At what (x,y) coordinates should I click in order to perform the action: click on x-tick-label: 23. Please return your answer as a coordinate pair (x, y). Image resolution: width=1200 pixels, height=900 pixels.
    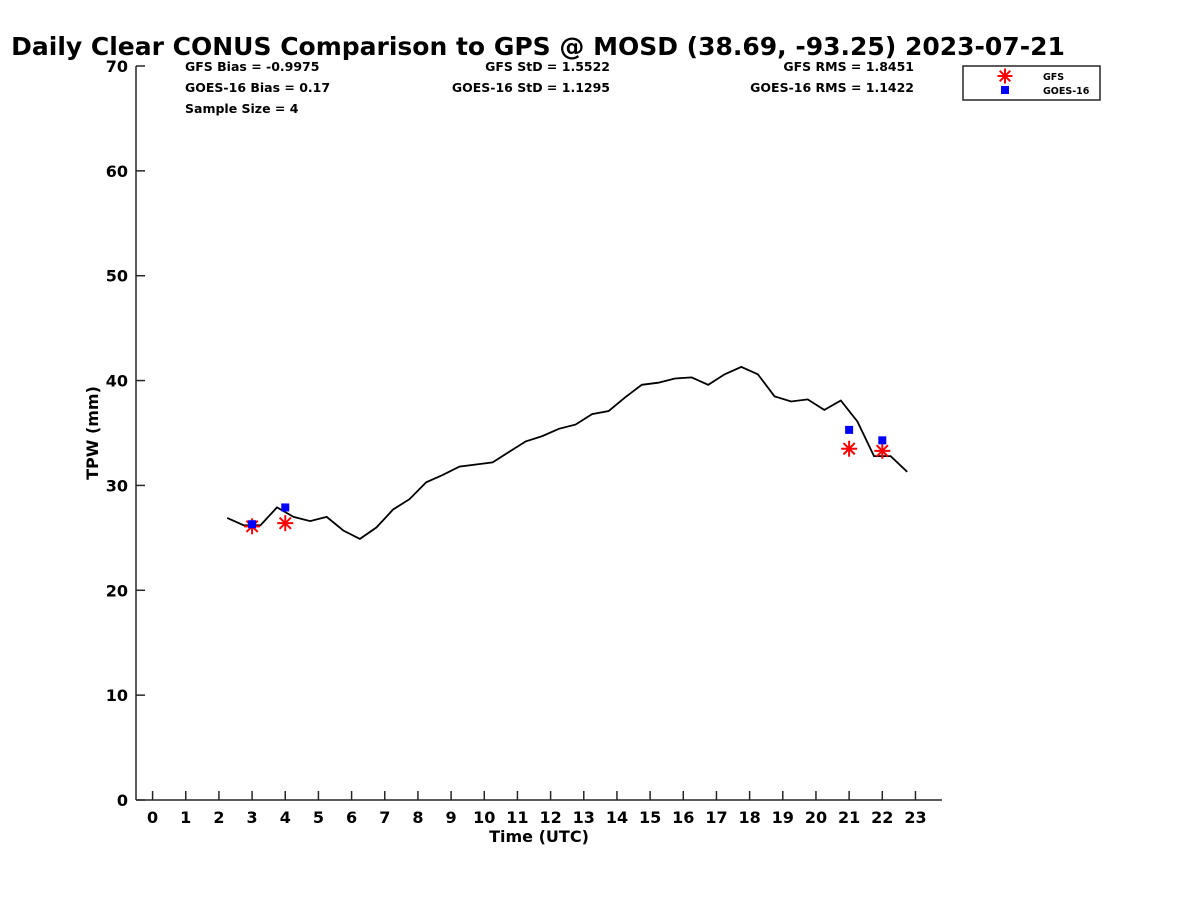
    Looking at the image, I should click on (915, 817).